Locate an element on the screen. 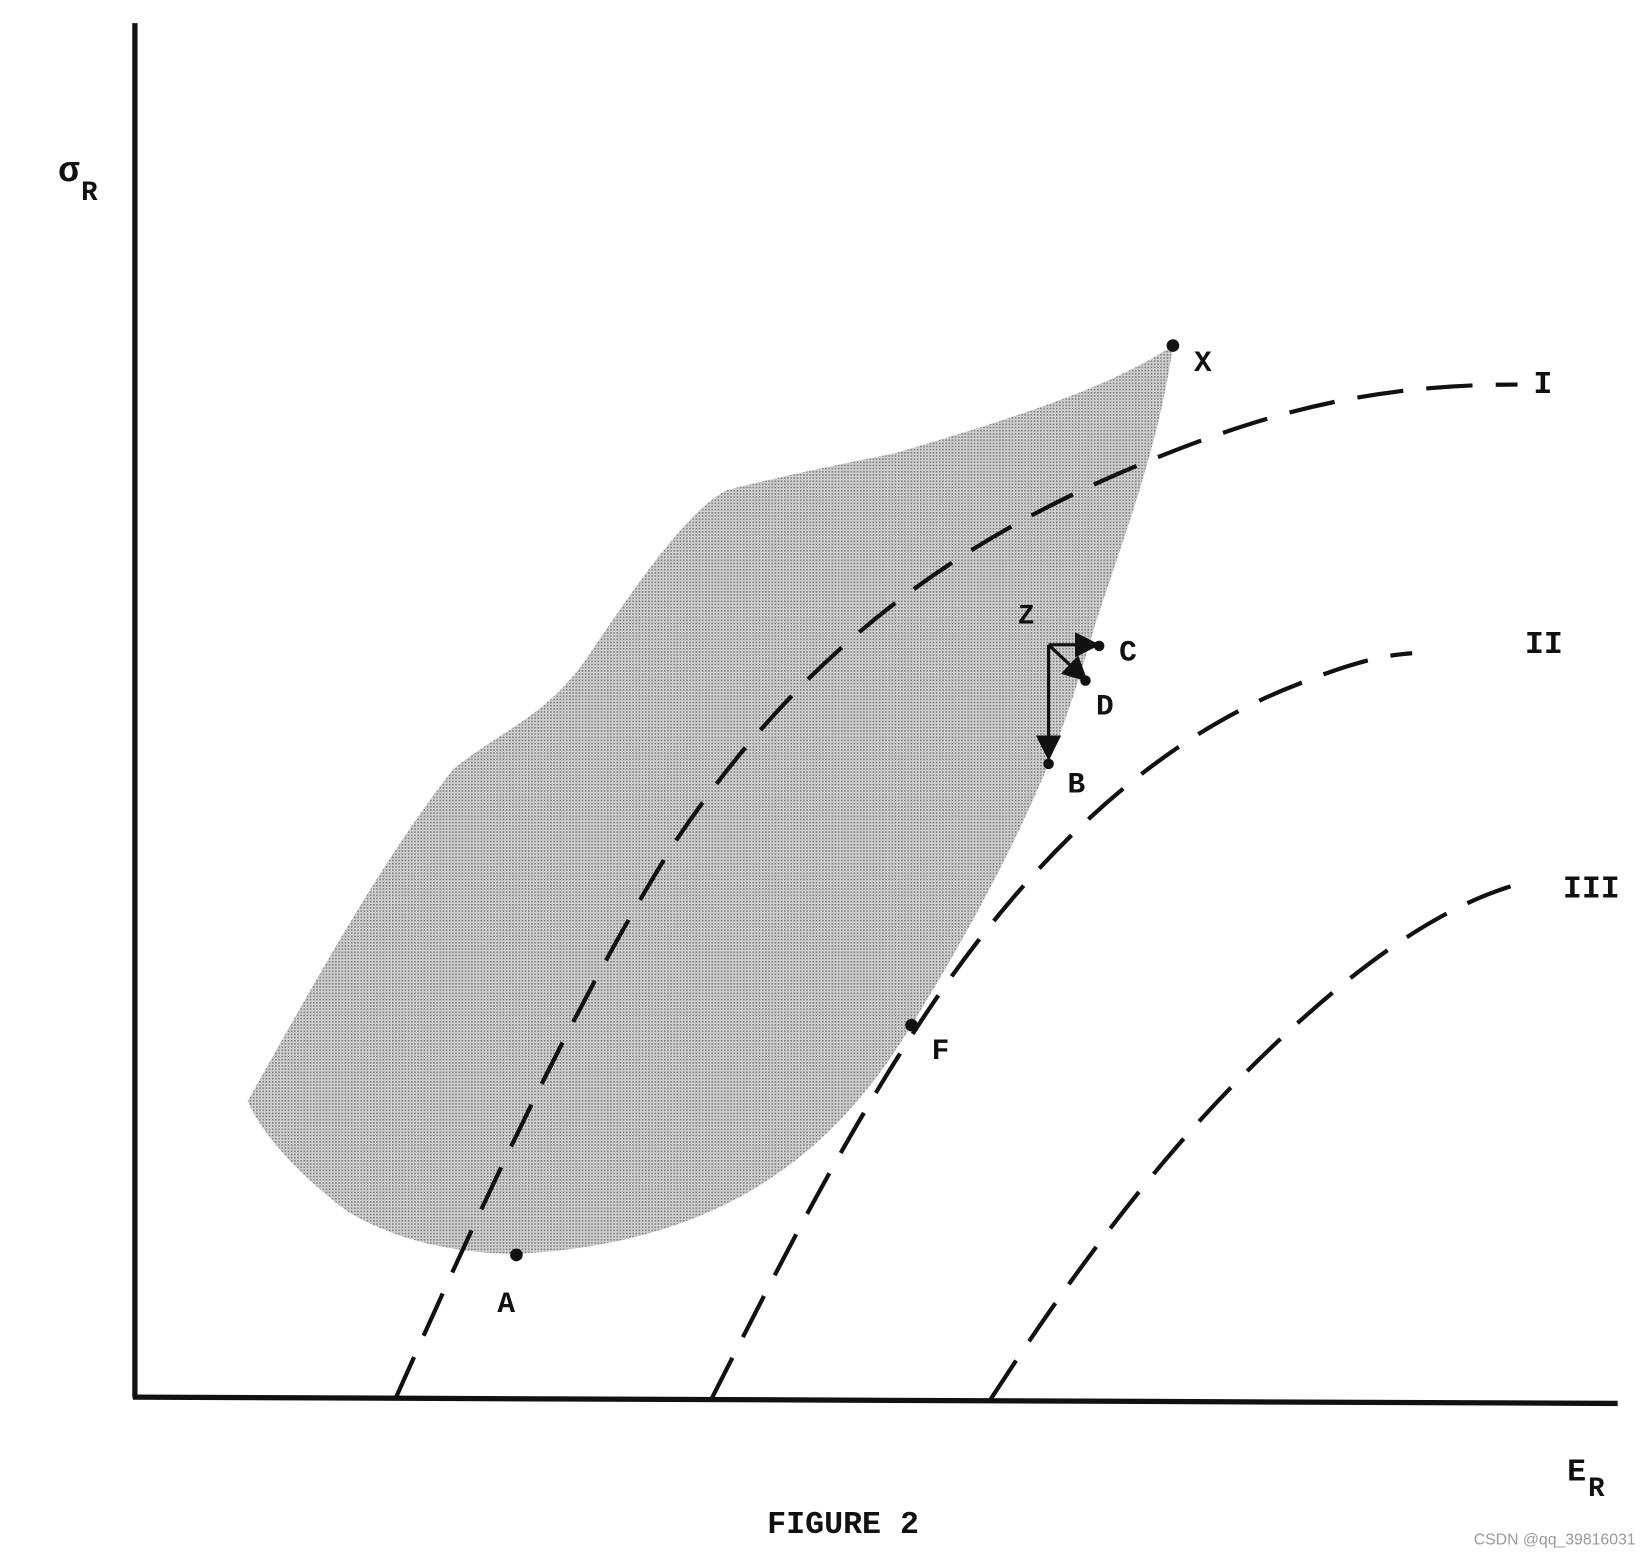 The image size is (1644, 1552). x-axis is located at coordinates (875, 1400).